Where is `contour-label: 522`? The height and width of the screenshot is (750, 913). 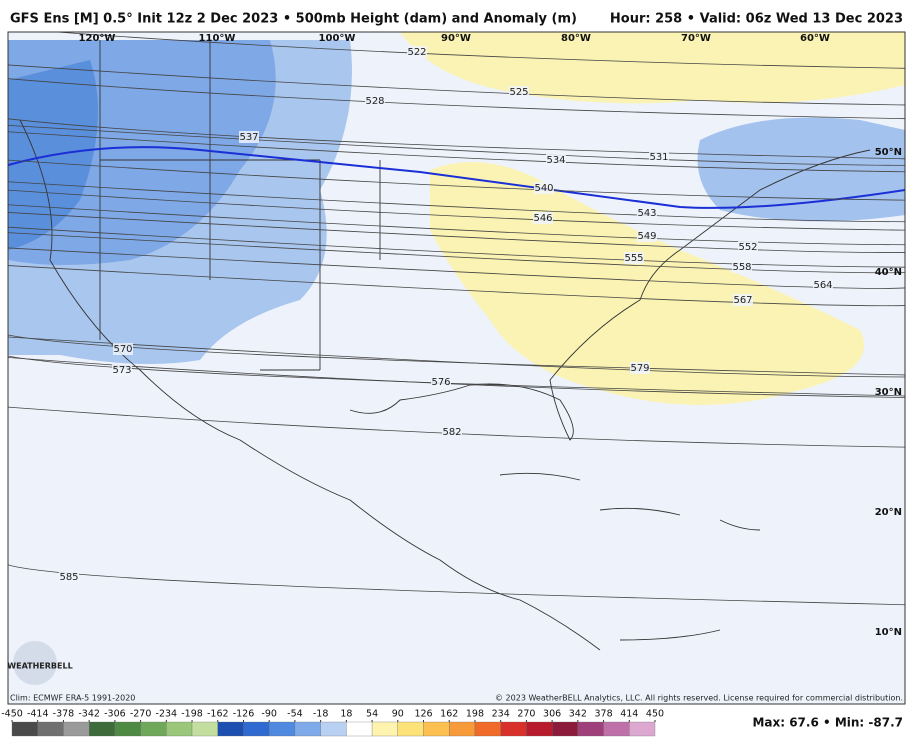 contour-label: 522 is located at coordinates (416, 52).